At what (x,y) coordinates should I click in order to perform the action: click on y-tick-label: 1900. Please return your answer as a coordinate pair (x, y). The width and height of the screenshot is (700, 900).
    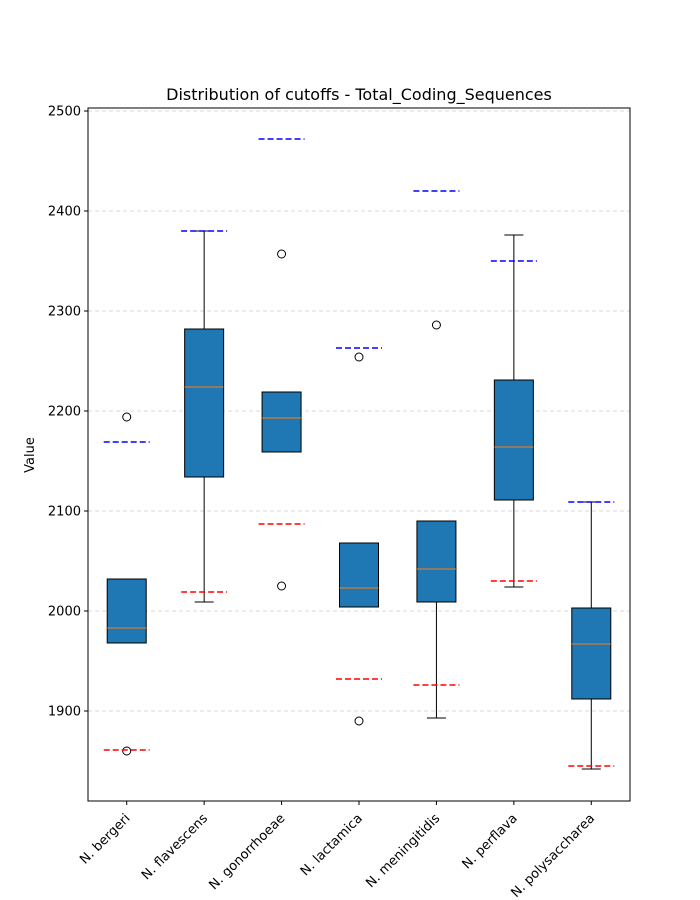
    Looking at the image, I should click on (64, 712).